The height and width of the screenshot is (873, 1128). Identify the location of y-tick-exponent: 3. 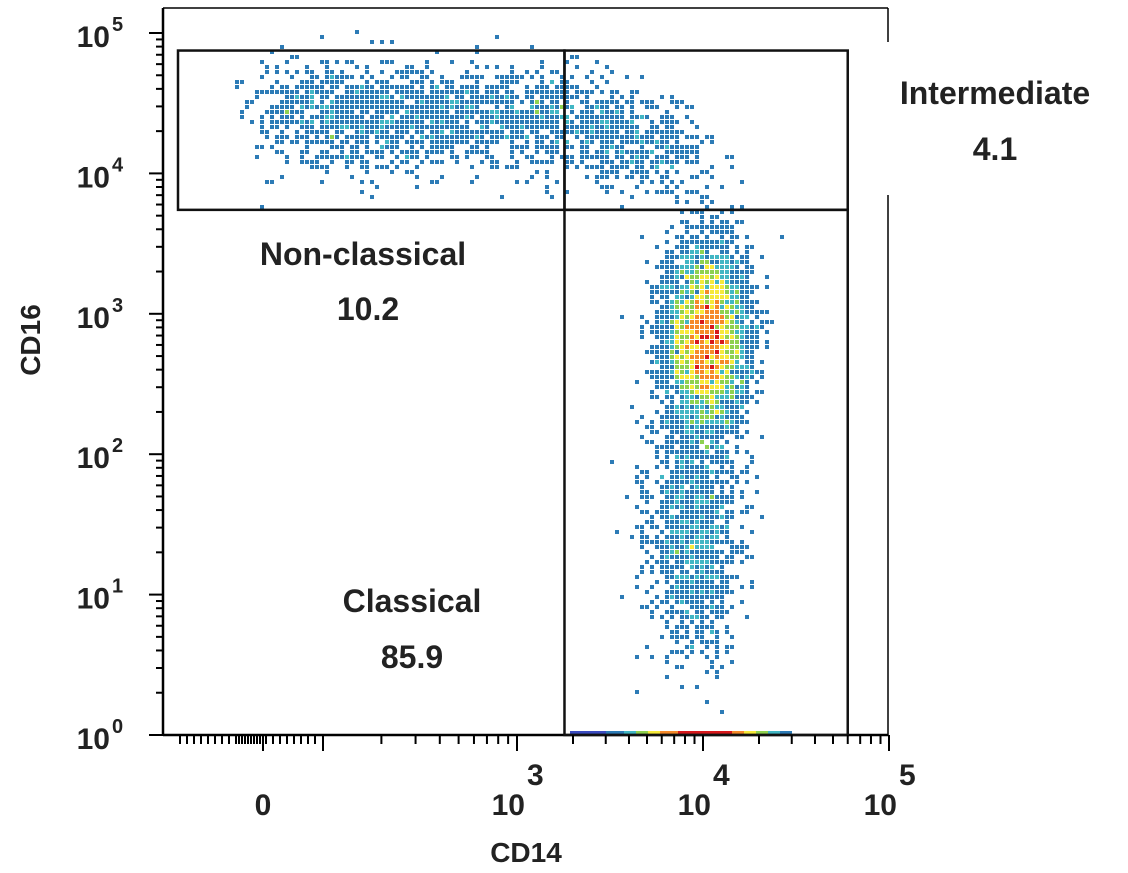
(117, 306).